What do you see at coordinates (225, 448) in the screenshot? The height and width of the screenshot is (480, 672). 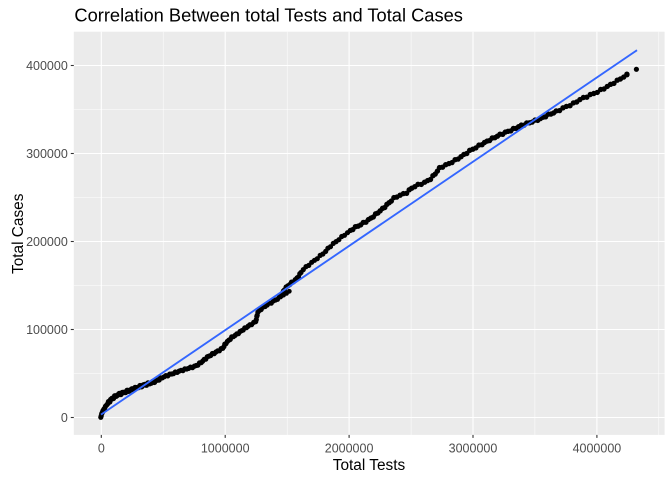 I see `svg-text: 1000000` at bounding box center [225, 448].